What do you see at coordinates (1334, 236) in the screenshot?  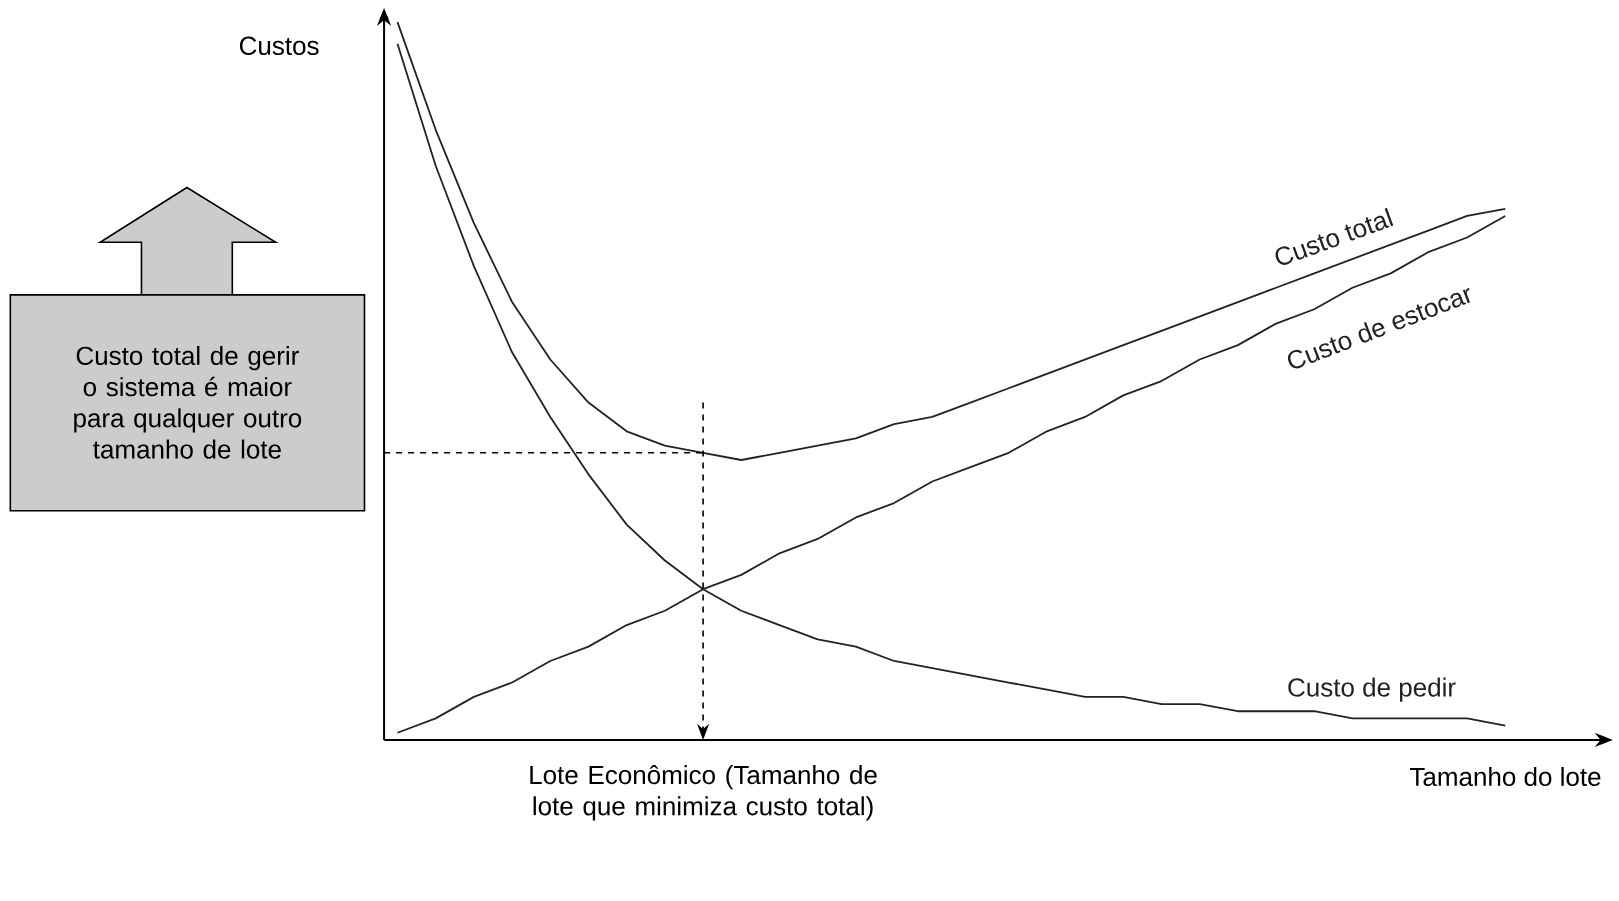 I see `text: Custo total` at bounding box center [1334, 236].